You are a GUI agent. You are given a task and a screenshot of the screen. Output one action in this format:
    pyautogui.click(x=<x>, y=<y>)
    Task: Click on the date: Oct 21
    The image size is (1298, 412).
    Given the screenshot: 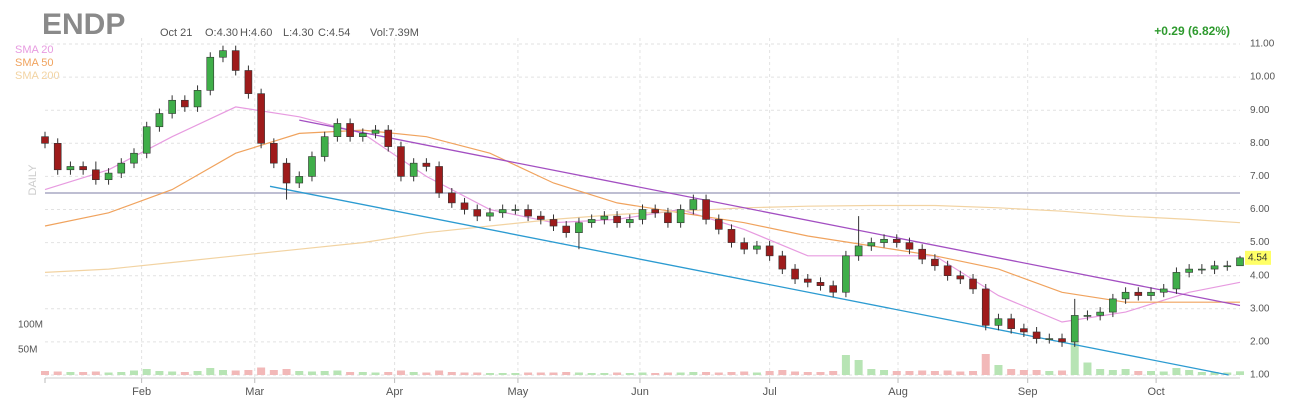 What is the action you would take?
    pyautogui.click(x=176, y=33)
    